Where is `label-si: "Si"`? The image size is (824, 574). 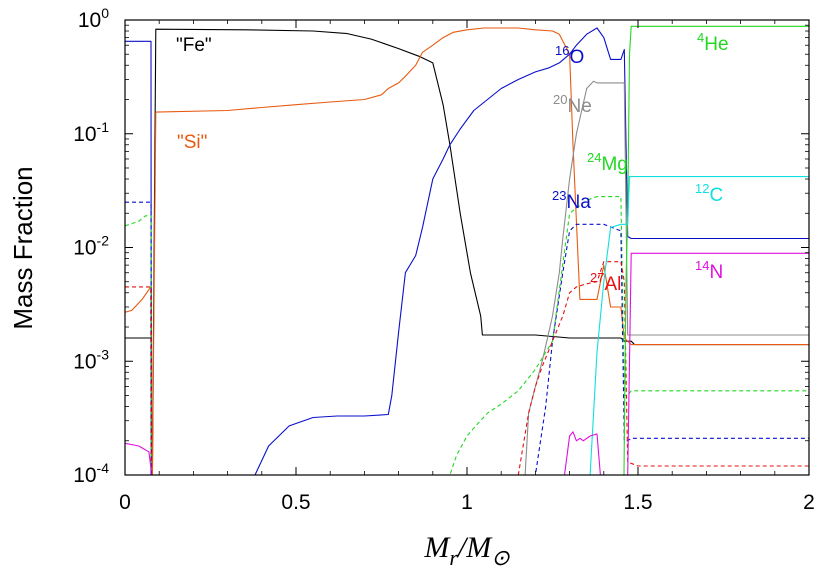 label-si: "Si" is located at coordinates (192, 142).